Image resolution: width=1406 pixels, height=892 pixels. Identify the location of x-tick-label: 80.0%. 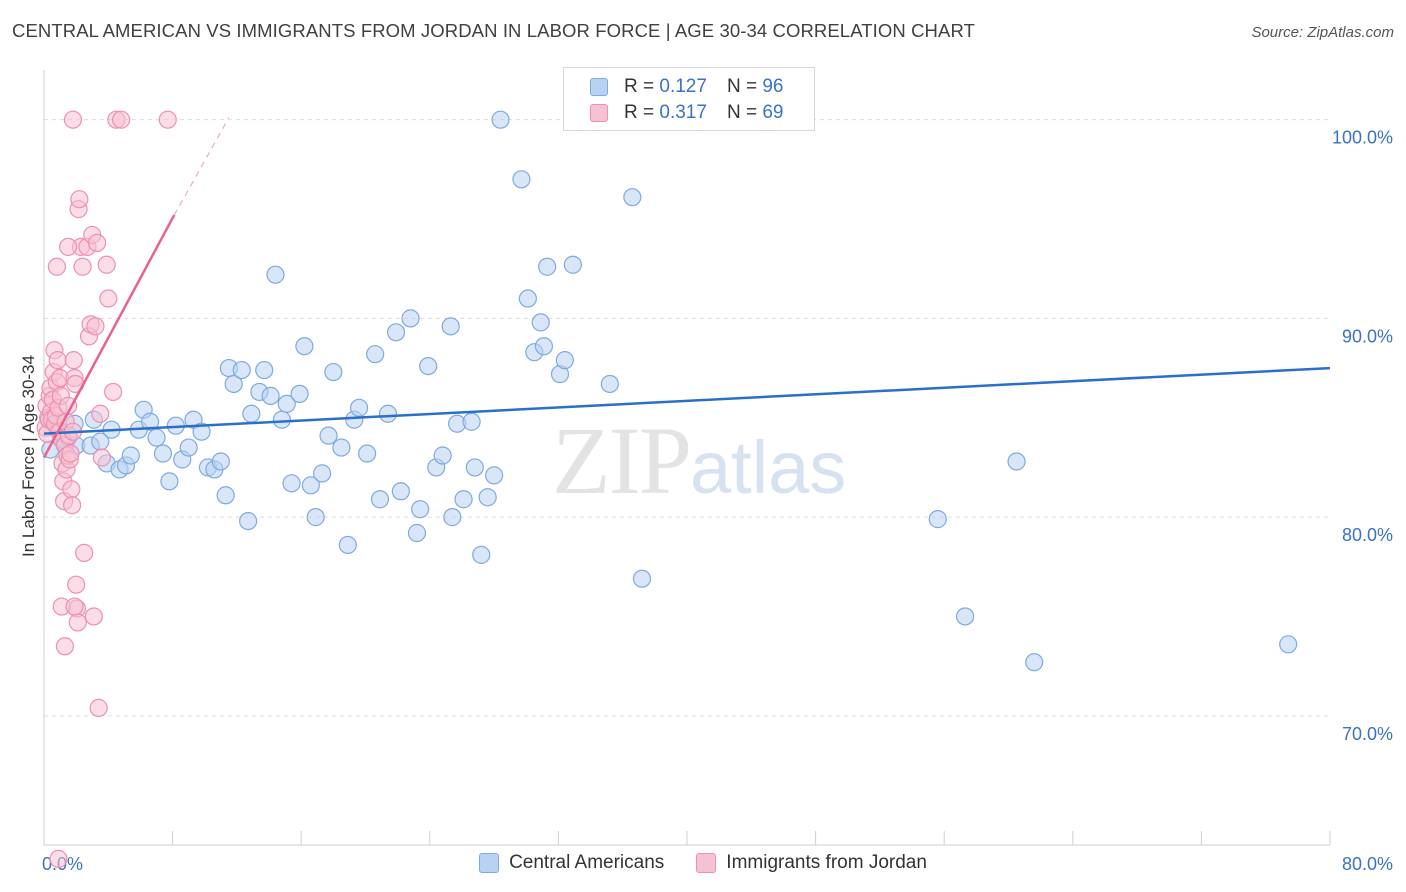
(1367, 864).